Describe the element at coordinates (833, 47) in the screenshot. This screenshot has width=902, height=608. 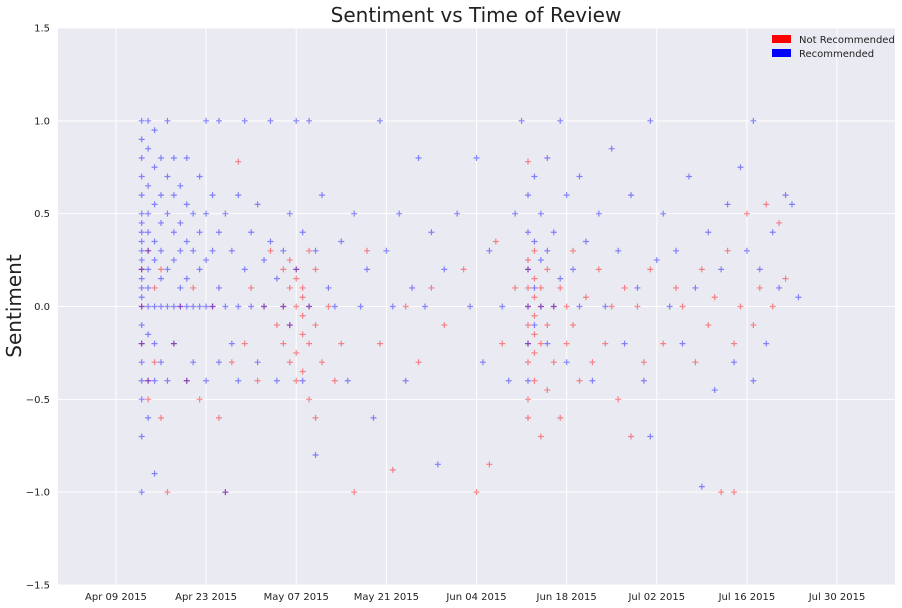
I see `legend: Not Recommended Recommended` at that location.